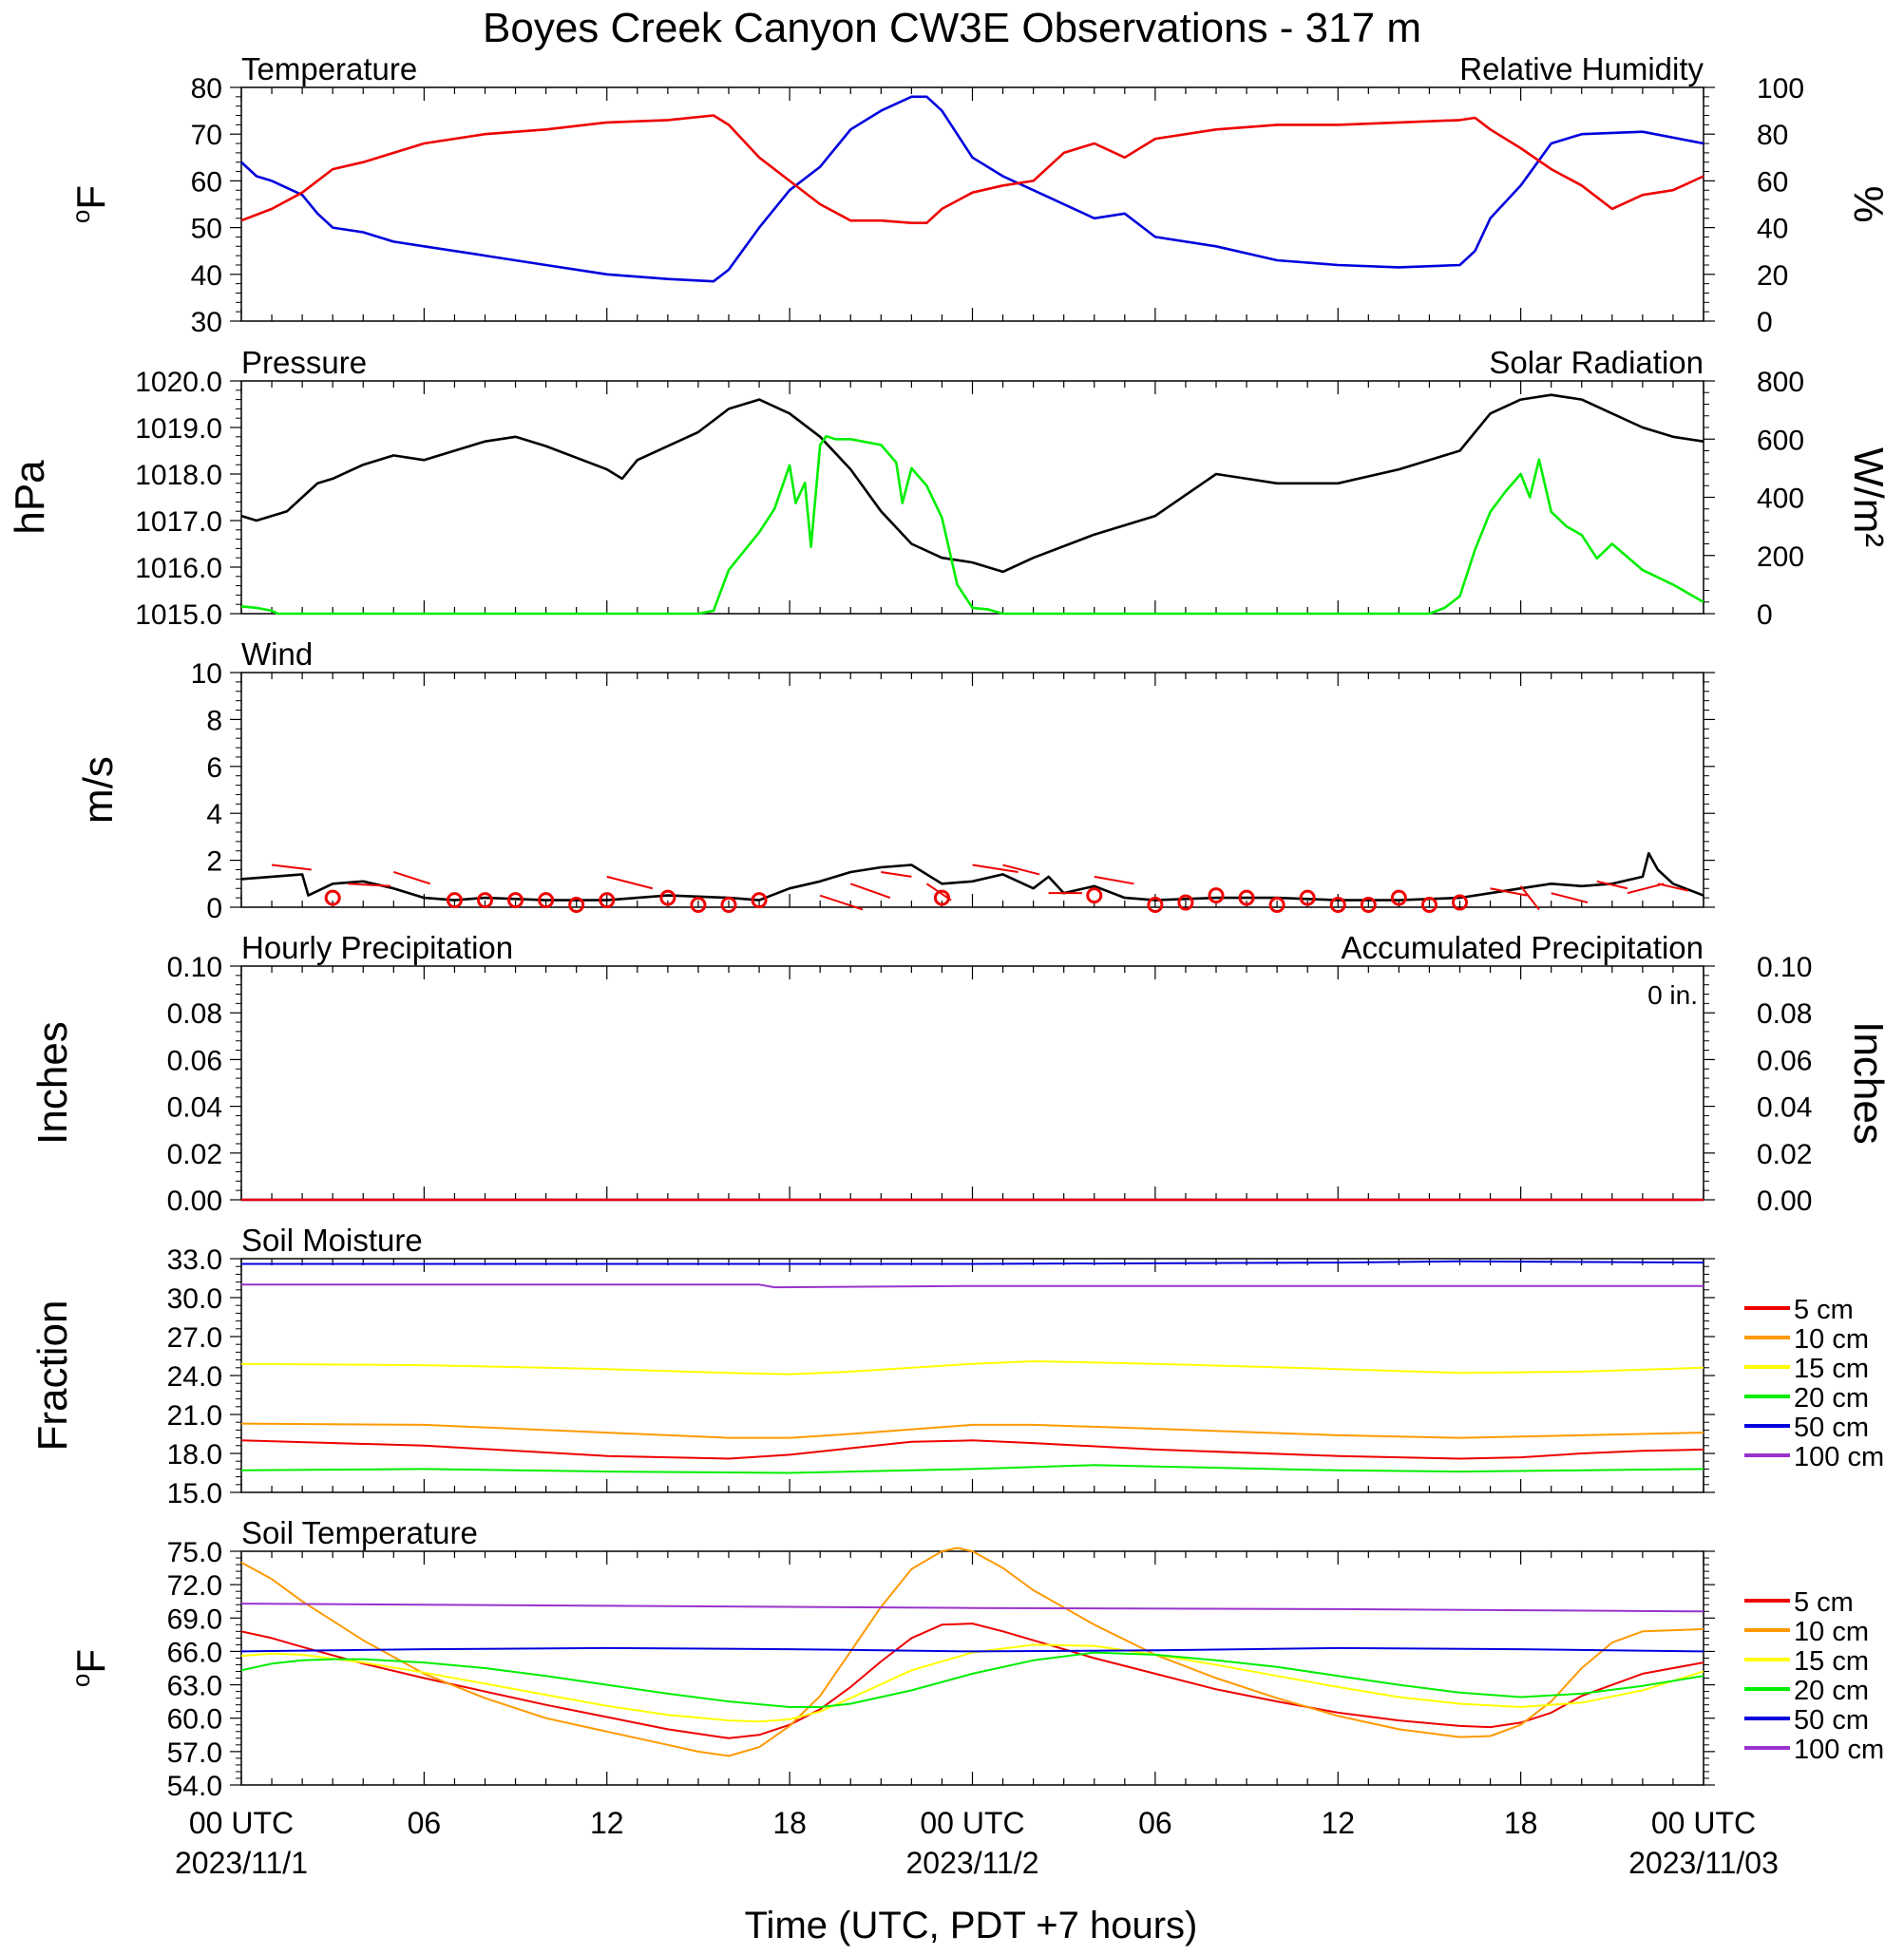 The width and height of the screenshot is (1904, 1955). What do you see at coordinates (1831, 1661) in the screenshot?
I see `legend-label: 15 cm` at bounding box center [1831, 1661].